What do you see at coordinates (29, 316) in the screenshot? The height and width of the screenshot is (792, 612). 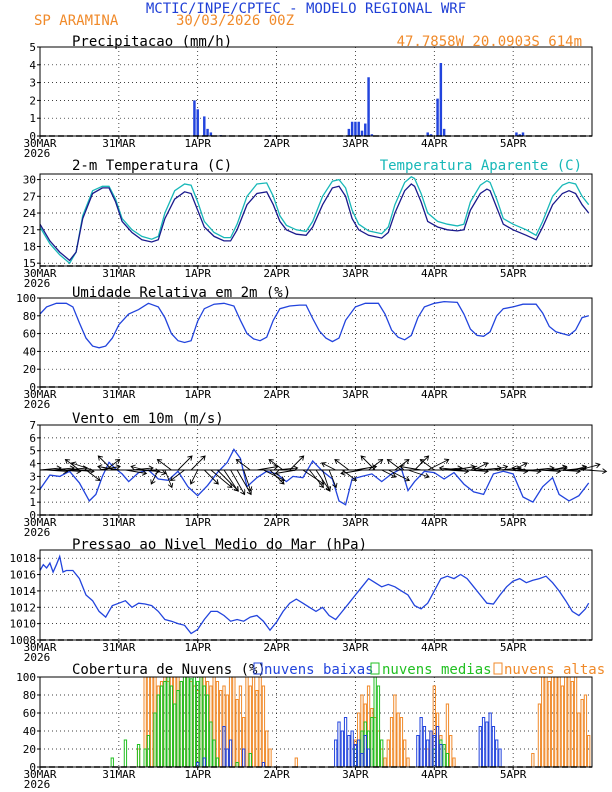 I see `y-tick-label: 80` at bounding box center [29, 316].